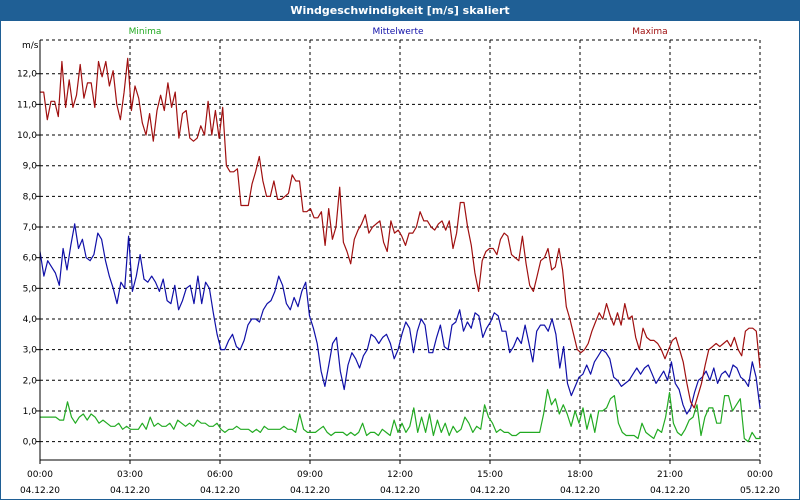 Image resolution: width=800 pixels, height=500 pixels. What do you see at coordinates (145, 32) in the screenshot?
I see `legend-minima: Minima` at bounding box center [145, 32].